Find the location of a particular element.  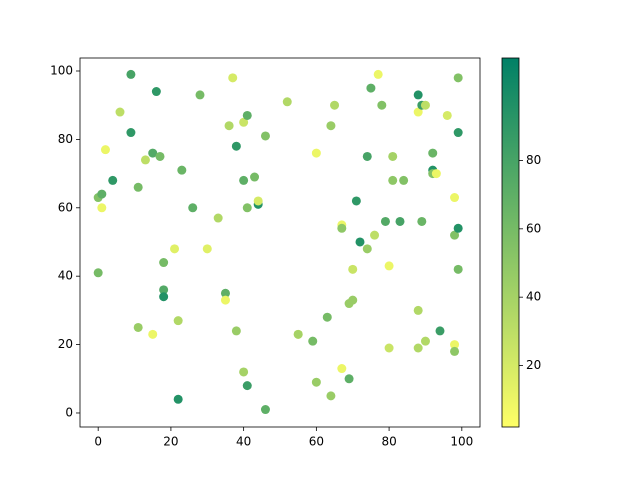

x-tick-label: 20 is located at coordinates (170, 442).